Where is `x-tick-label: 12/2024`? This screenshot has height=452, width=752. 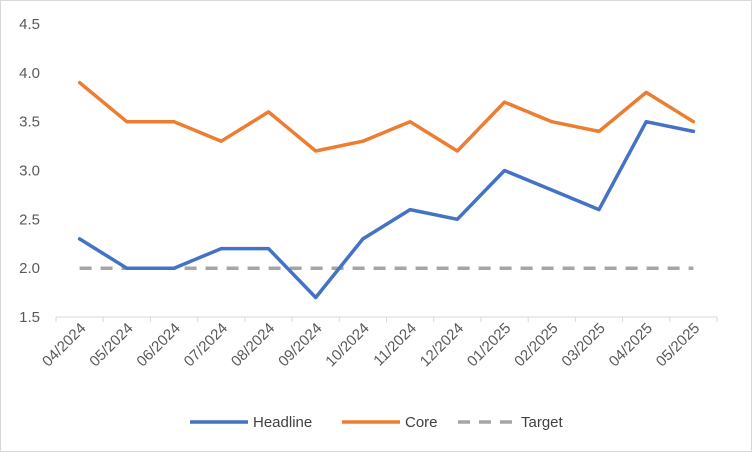
x-tick-label: 12/2024 is located at coordinates (442, 345).